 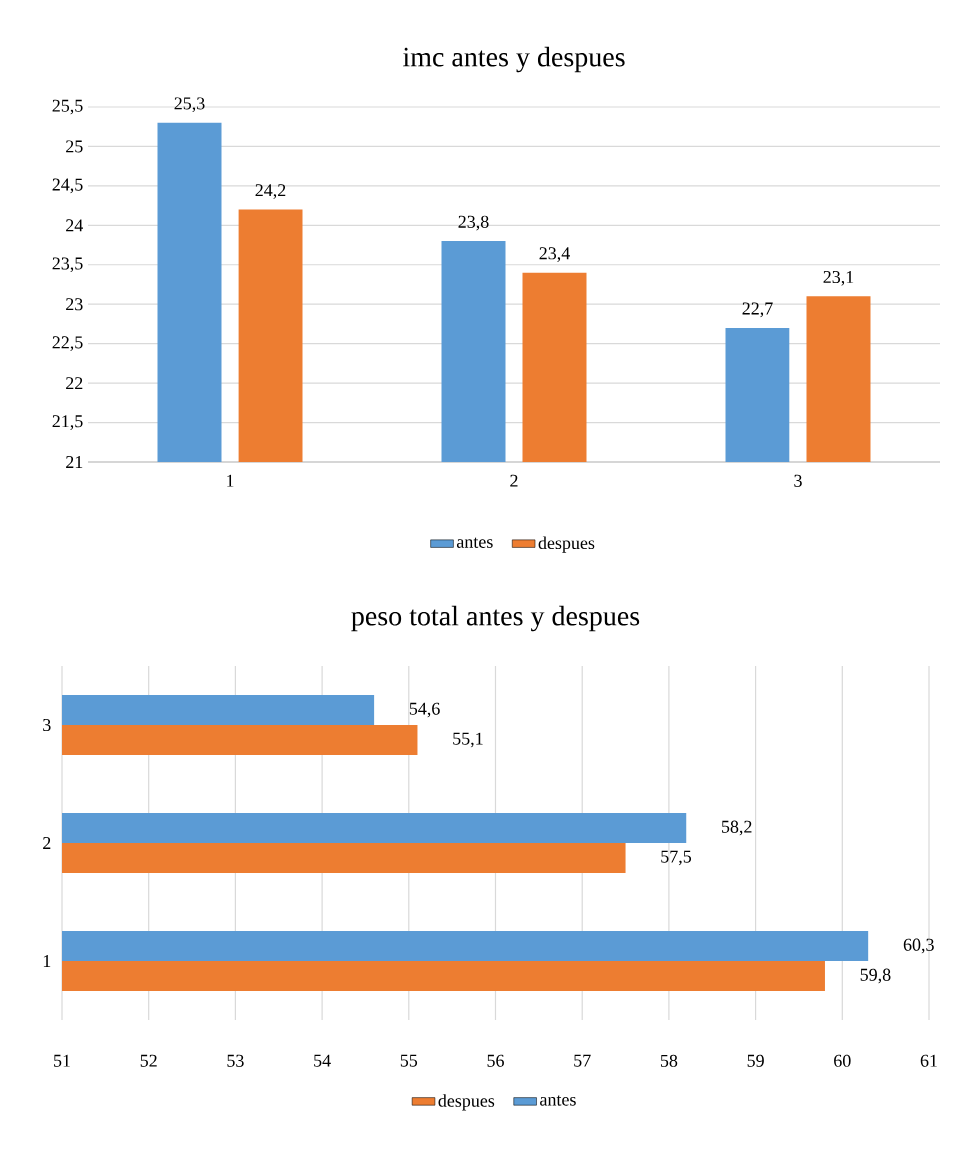 I want to click on data-label: 24,2, so click(x=270, y=191).